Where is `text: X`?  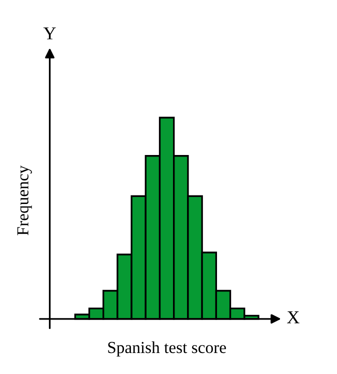
text: X is located at coordinates (293, 317).